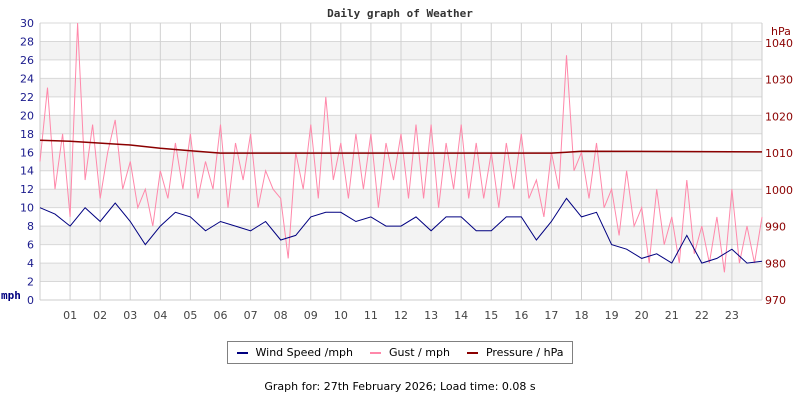 The width and height of the screenshot is (800, 400). Describe the element at coordinates (27, 41) in the screenshot. I see `left-tick-label: 28` at that location.